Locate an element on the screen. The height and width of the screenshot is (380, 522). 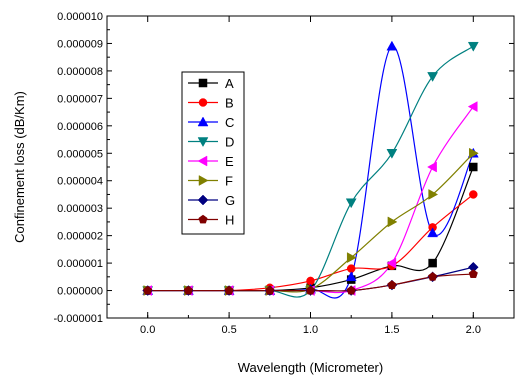
x-tick-label: 1.0 is located at coordinates (310, 330).